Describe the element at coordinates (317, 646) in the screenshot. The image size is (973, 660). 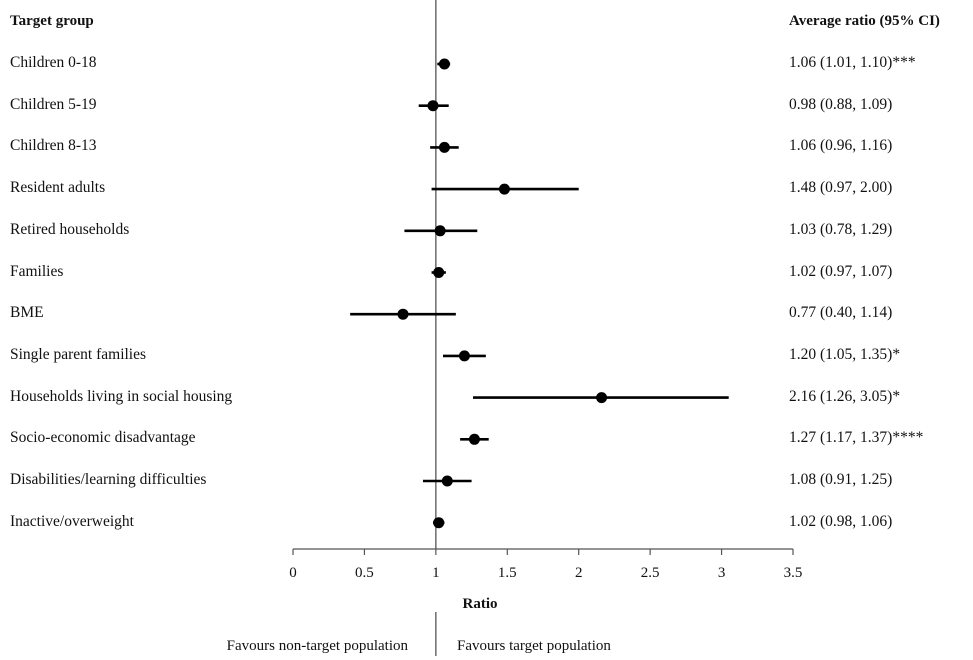
I see `favours-non-target-label: Favours non-target population` at that location.